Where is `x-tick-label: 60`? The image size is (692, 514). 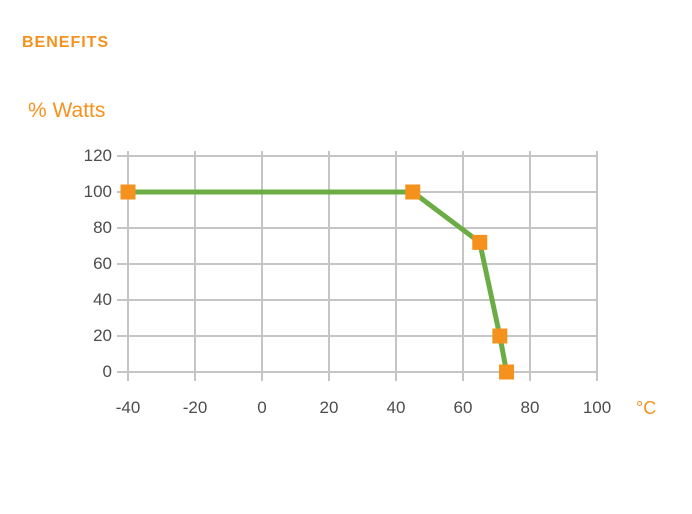 x-tick-label: 60 is located at coordinates (463, 407).